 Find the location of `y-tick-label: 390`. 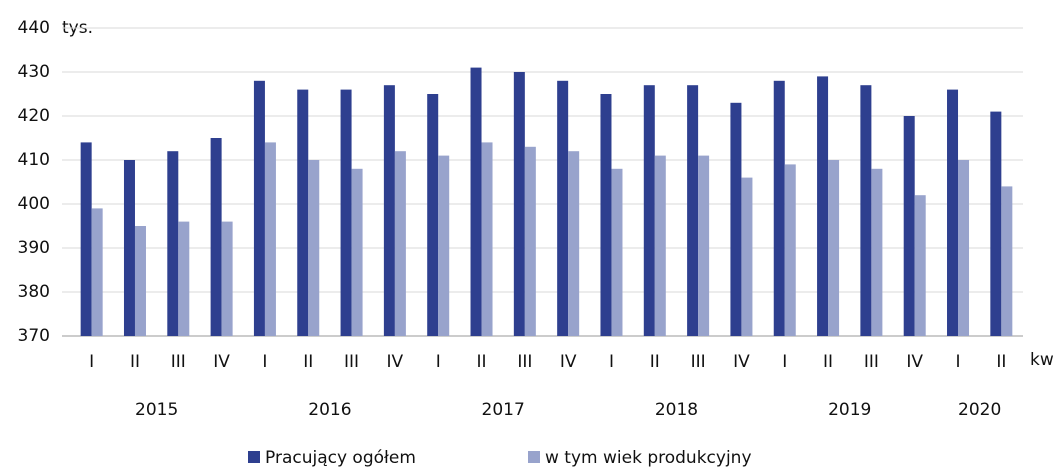

y-tick-label: 390 is located at coordinates (34, 248).